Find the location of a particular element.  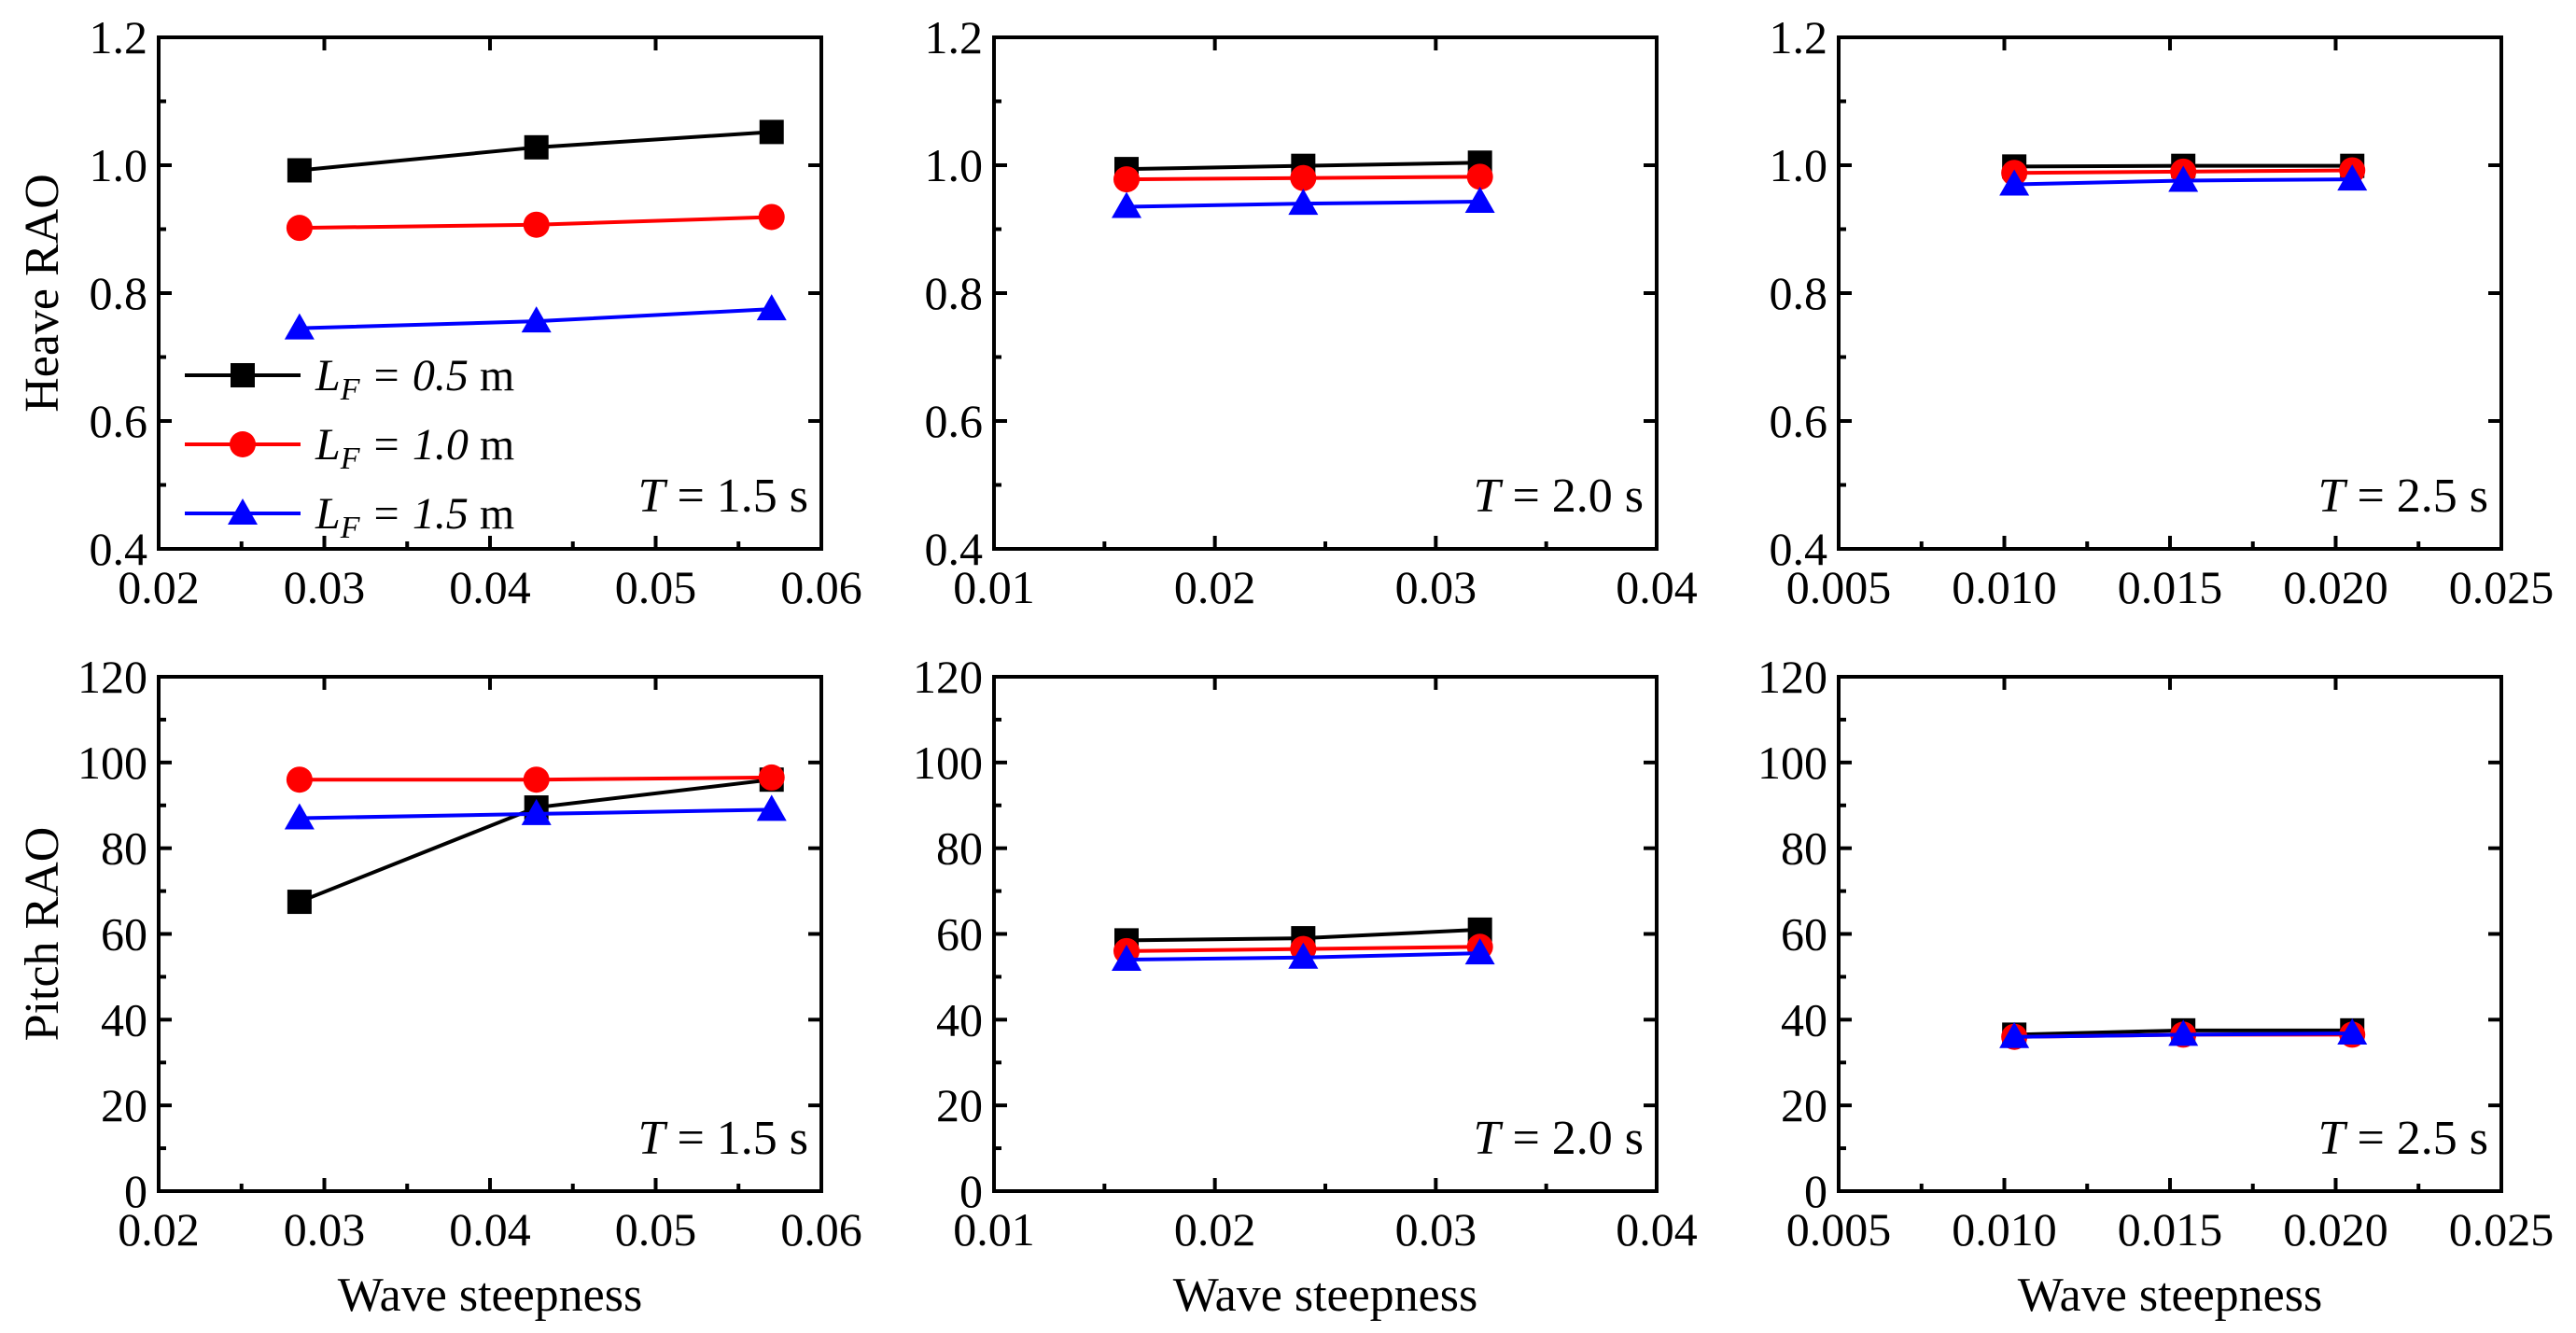

legend-entry: LF = 0.5 m is located at coordinates (349, 379).